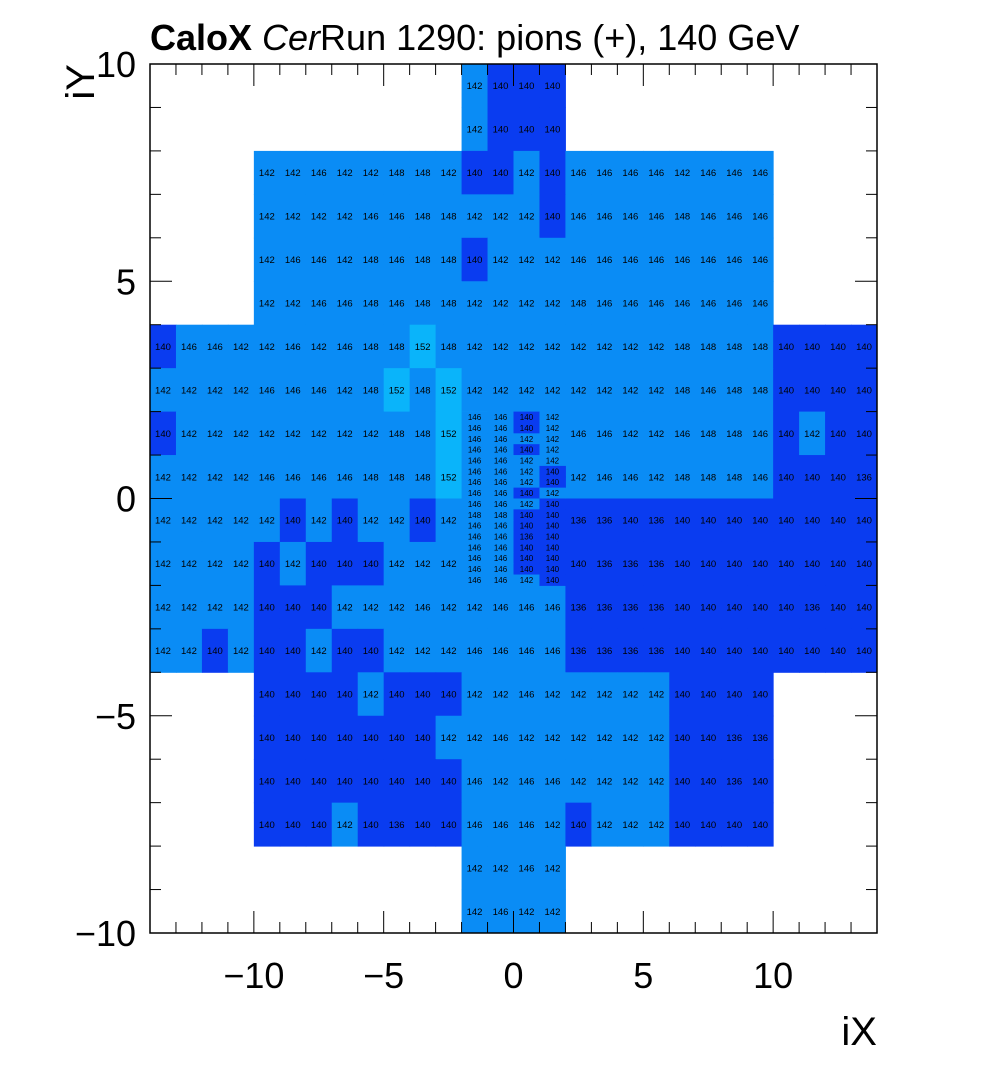 The height and width of the screenshot is (1072, 996). I want to click on y-tick-label: −10, so click(105, 933).